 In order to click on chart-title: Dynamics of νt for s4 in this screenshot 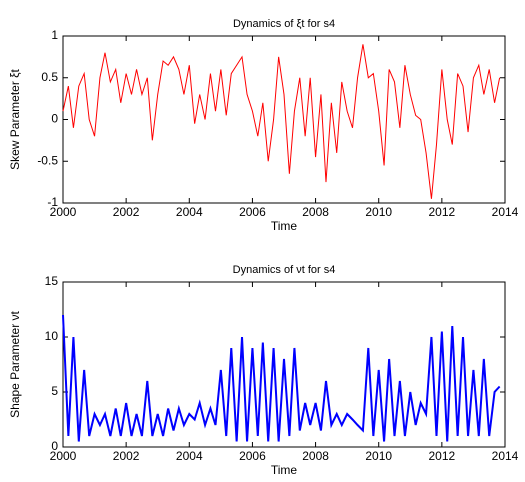, I will do `click(284, 270)`.